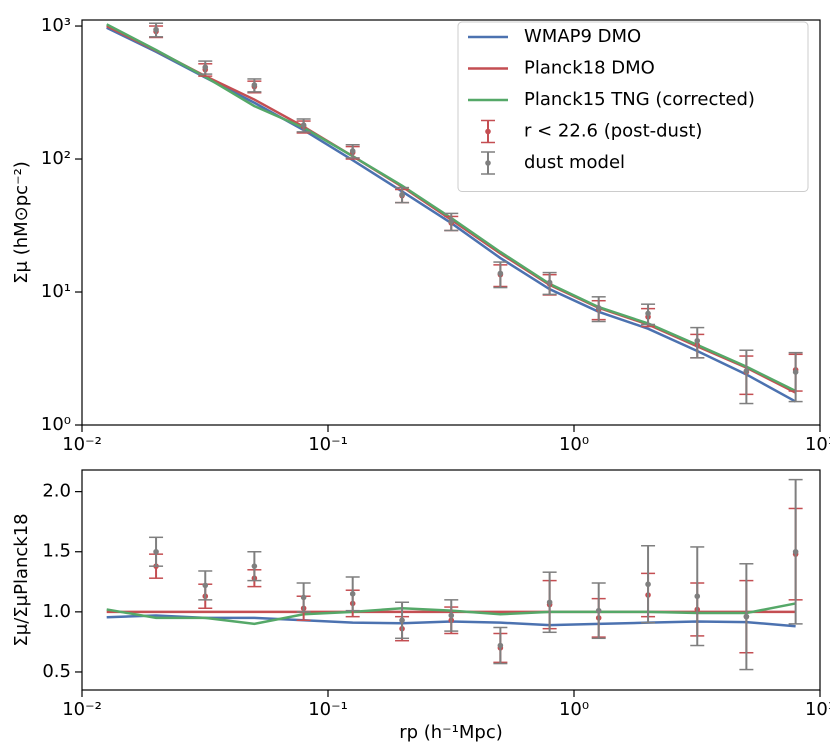 This screenshot has height=746, width=830. Describe the element at coordinates (56, 551) in the screenshot. I see `y-tick-label: 1.5` at that location.